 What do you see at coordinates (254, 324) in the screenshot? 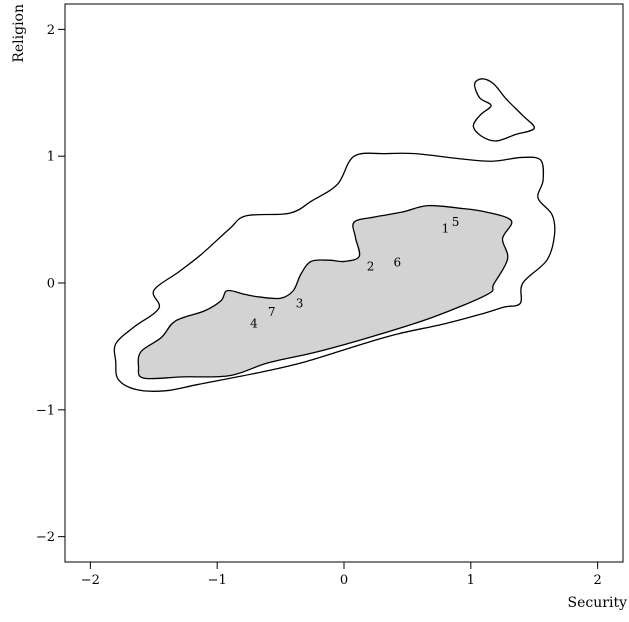
I see `point-label-4: 4` at bounding box center [254, 324].